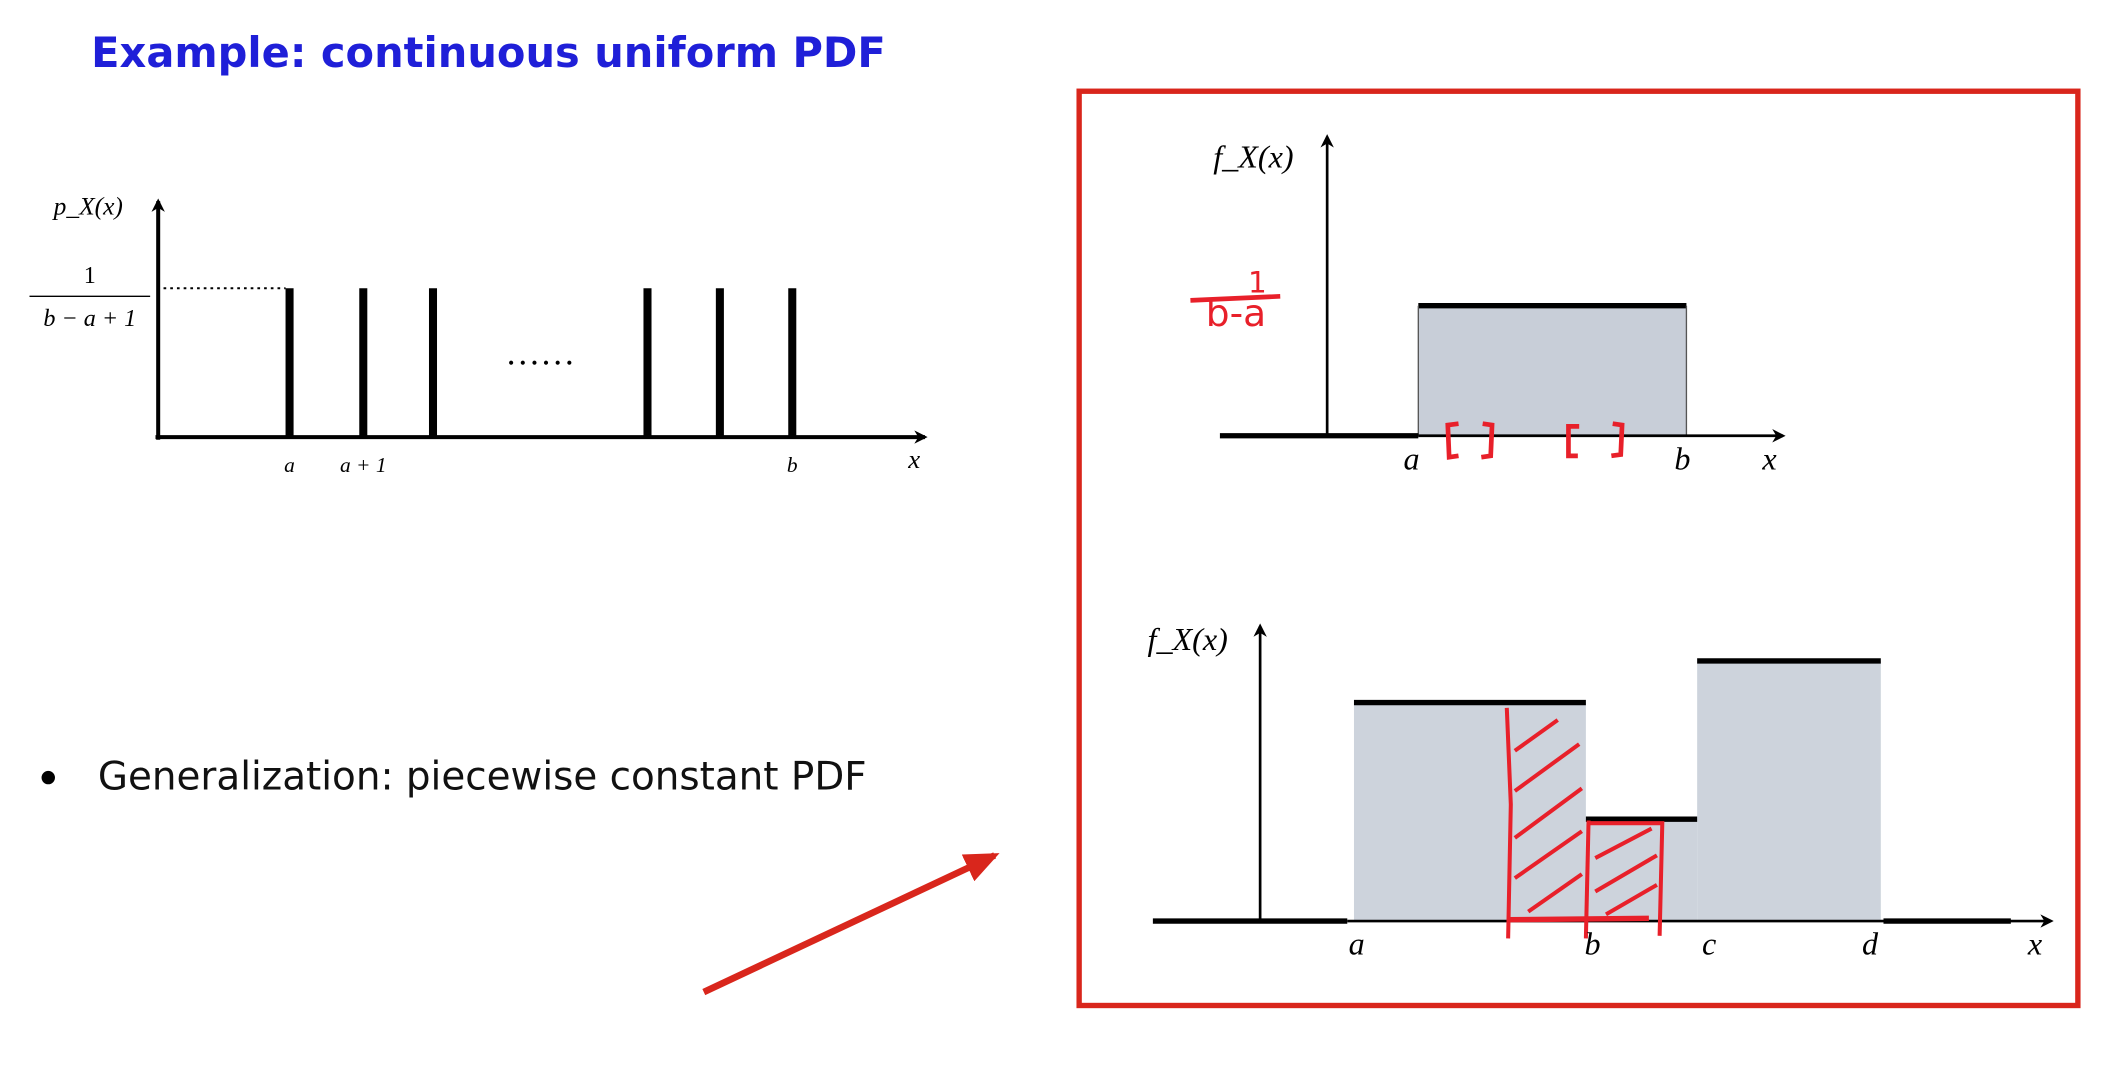  What do you see at coordinates (48, 777) in the screenshot?
I see `bullet-dot` at bounding box center [48, 777].